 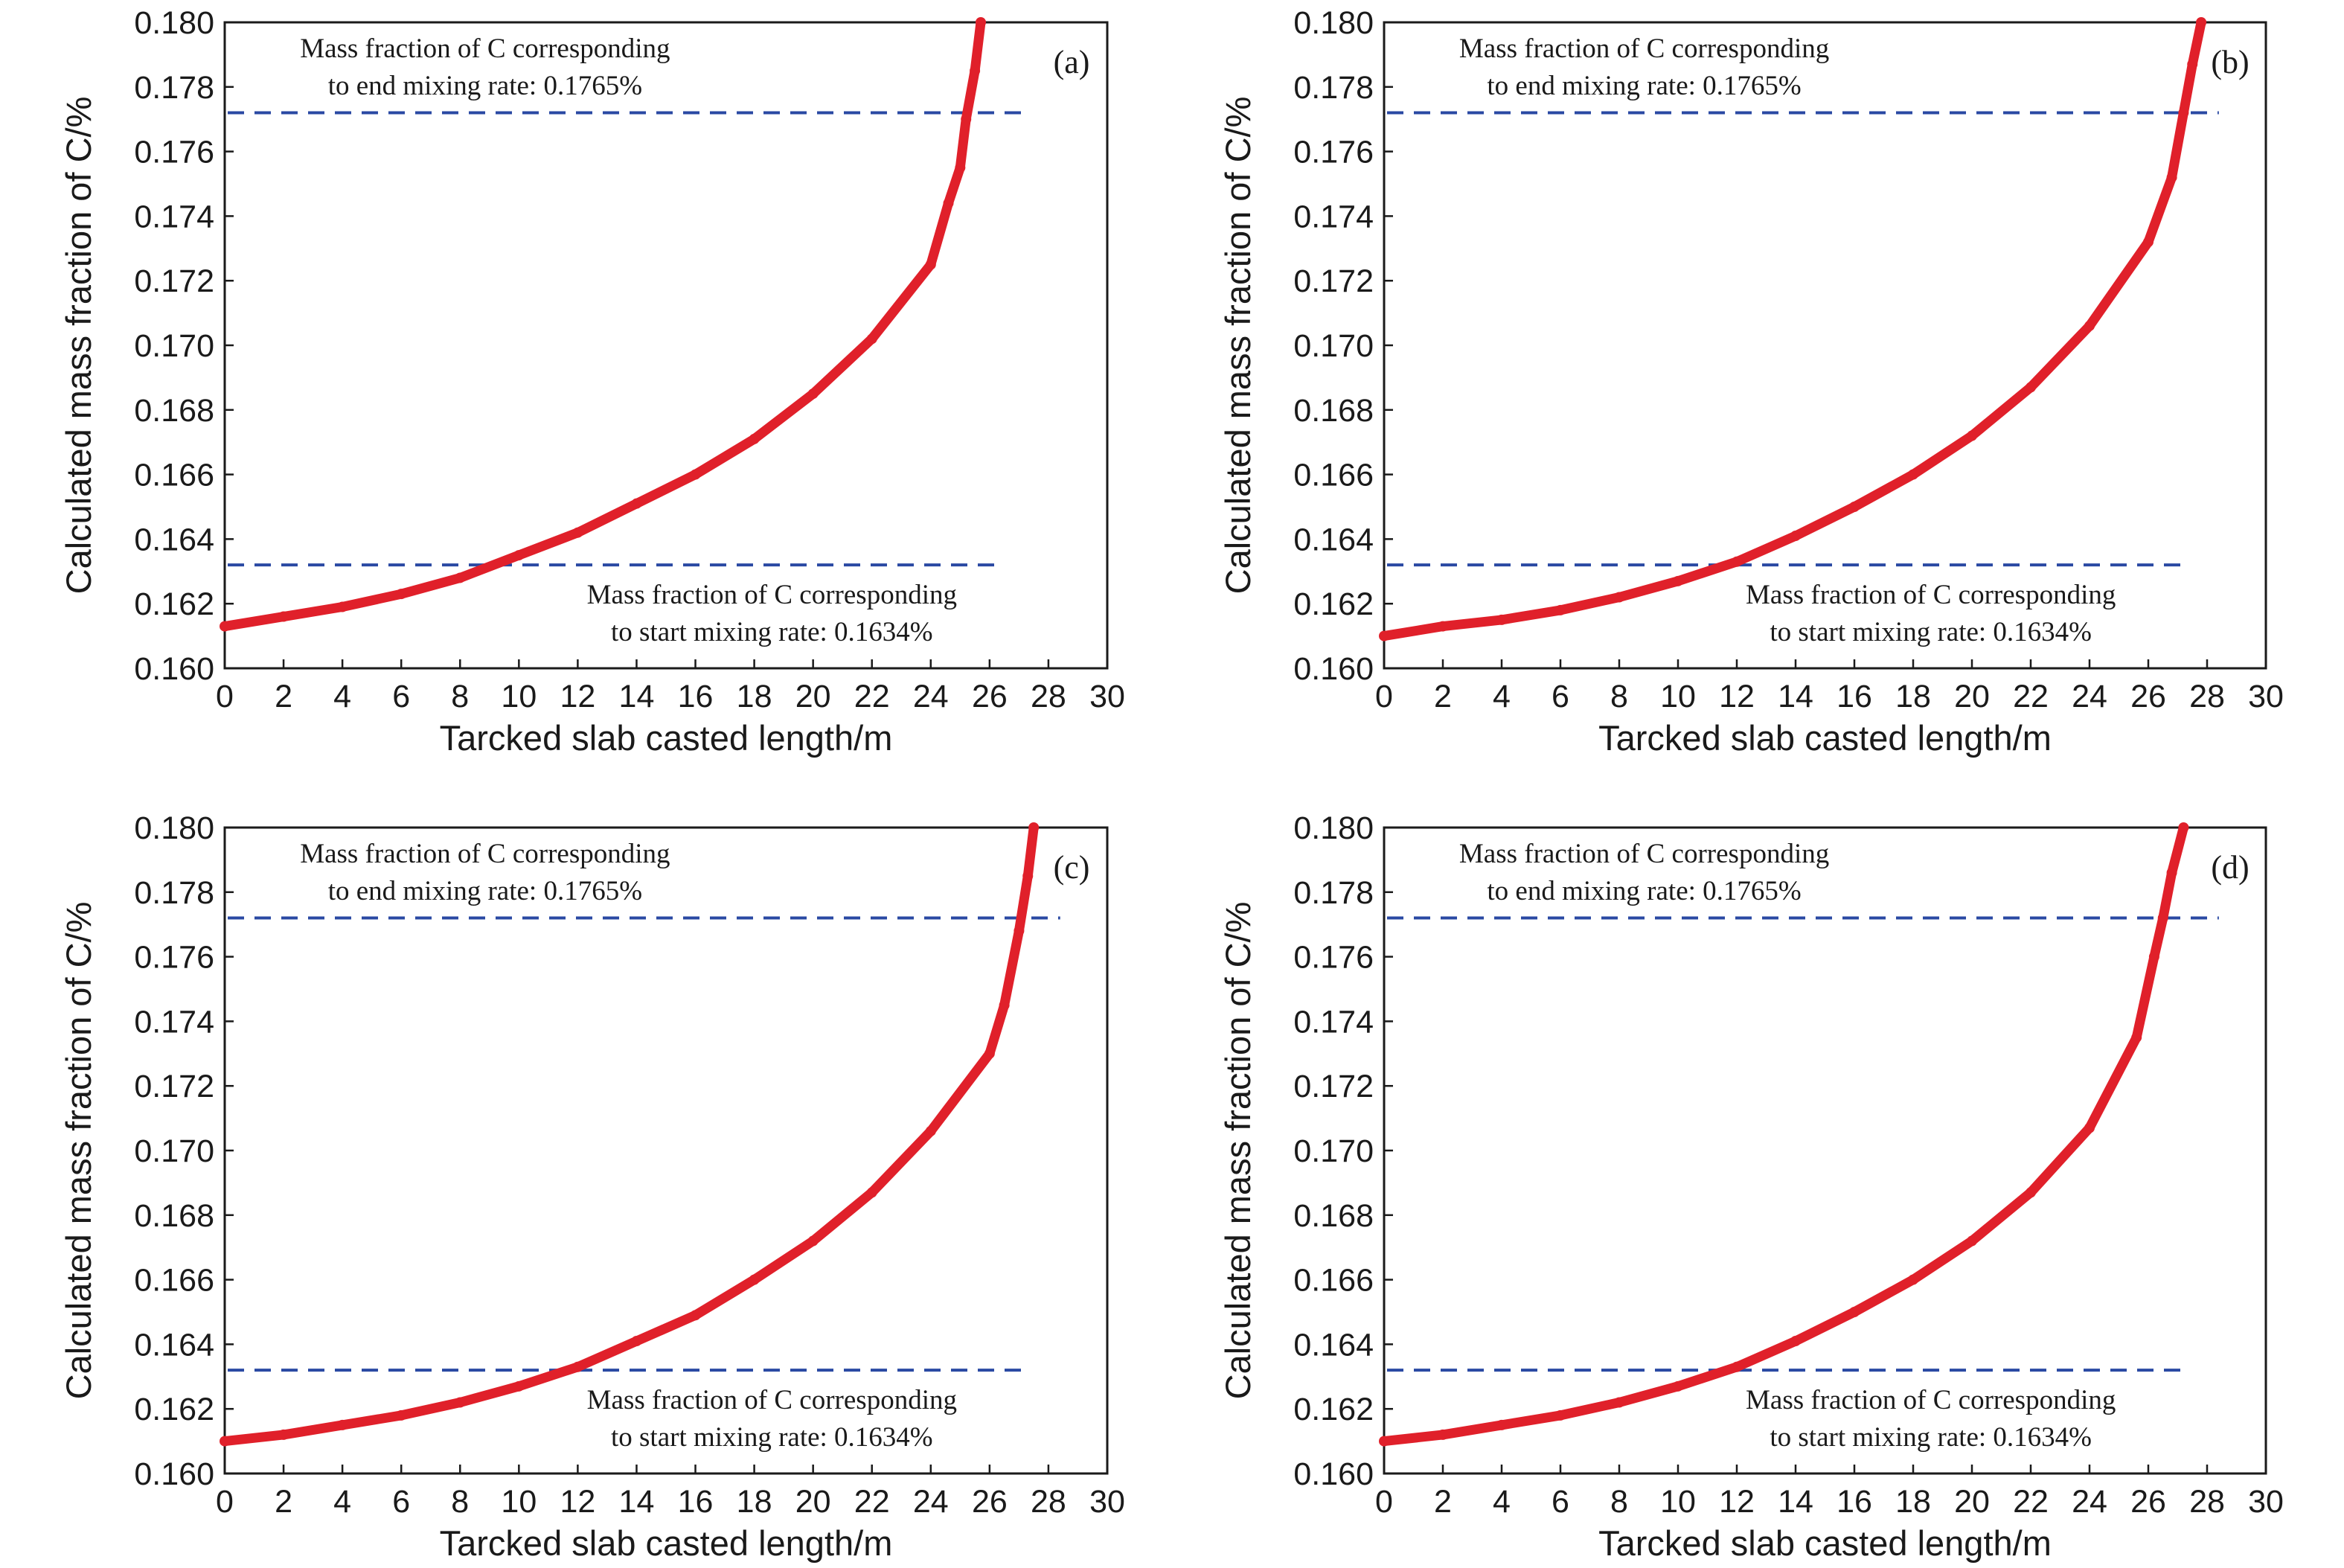 What do you see at coordinates (1333, 411) in the screenshot?
I see `y-tick-label: 0.168` at bounding box center [1333, 411].